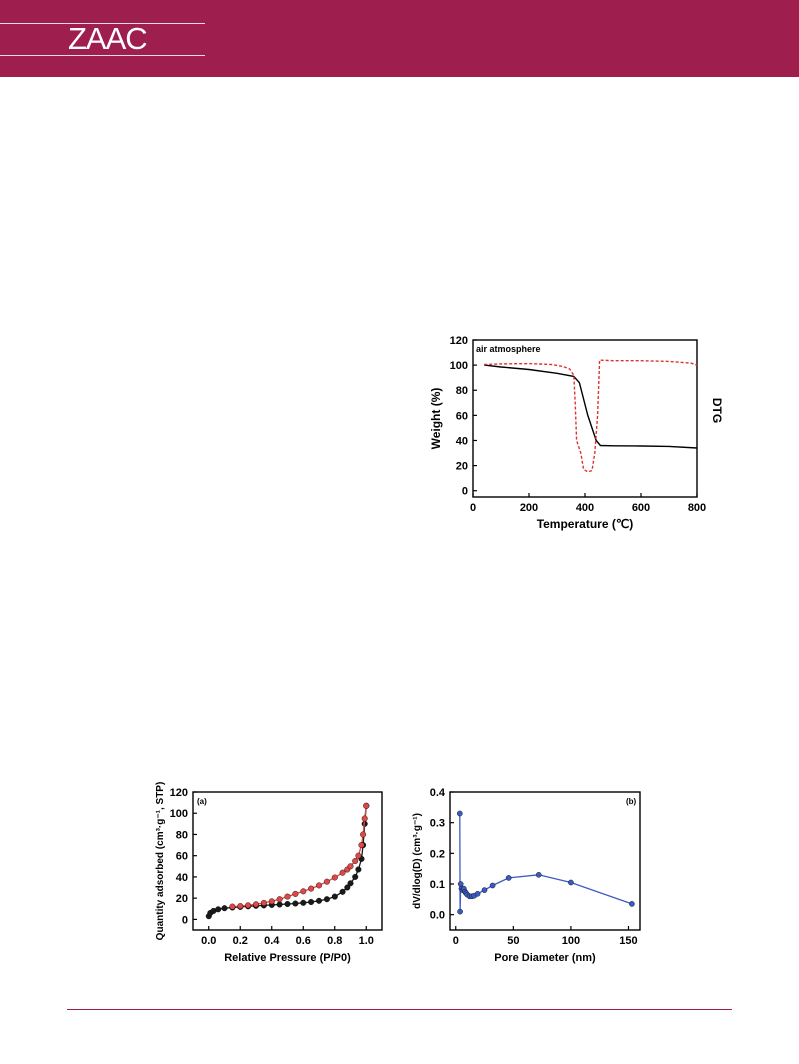  What do you see at coordinates (585, 508) in the screenshot?
I see `x-tick-label: 400` at bounding box center [585, 508].